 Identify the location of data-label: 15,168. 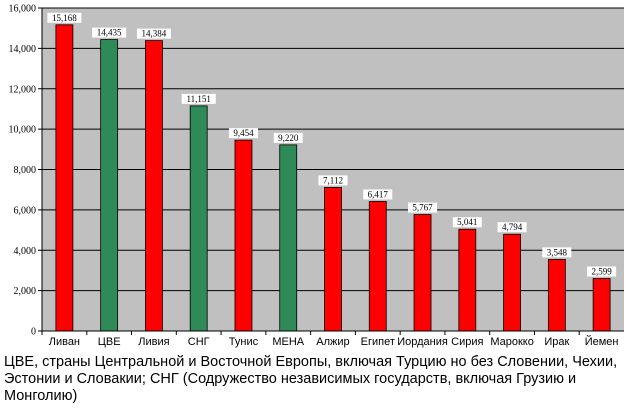
(64, 18).